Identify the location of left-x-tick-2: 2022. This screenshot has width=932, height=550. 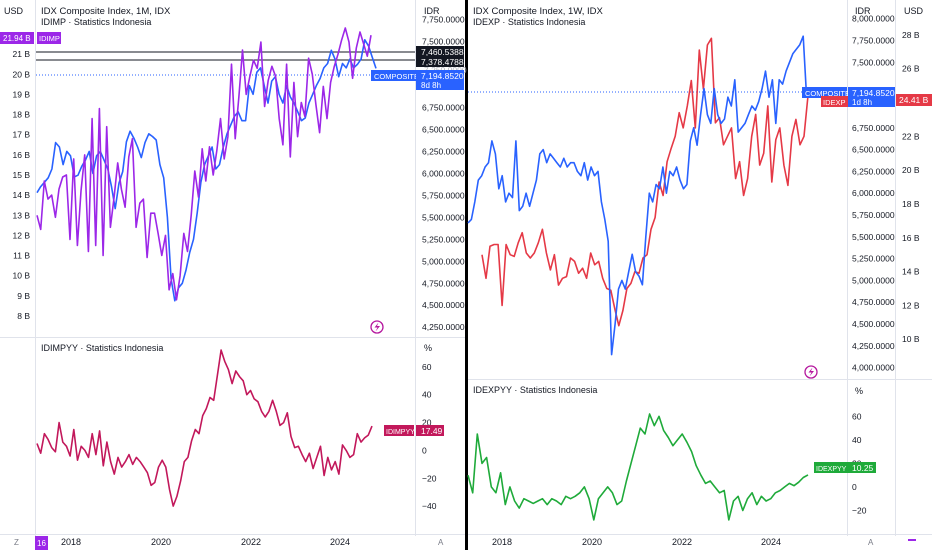
(251, 542).